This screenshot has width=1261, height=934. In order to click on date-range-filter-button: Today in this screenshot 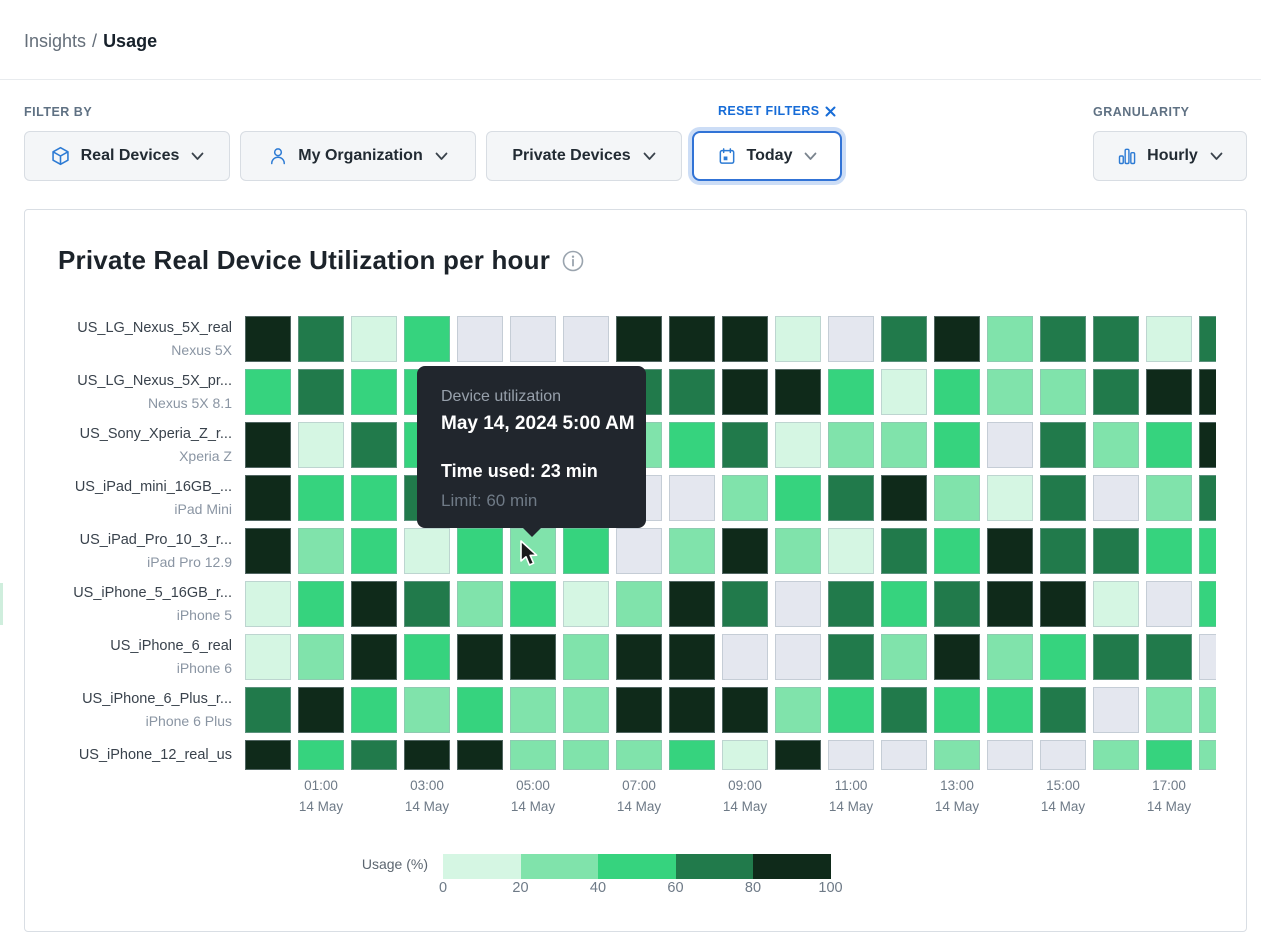, I will do `click(767, 156)`.